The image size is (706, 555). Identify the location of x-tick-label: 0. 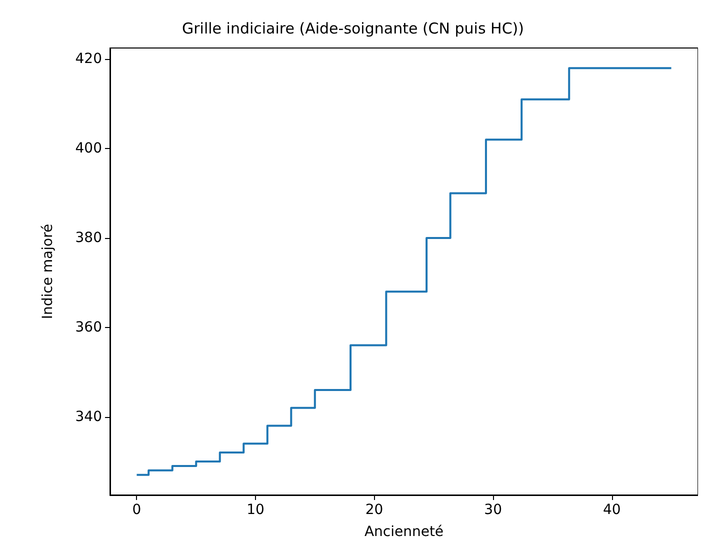
(137, 510).